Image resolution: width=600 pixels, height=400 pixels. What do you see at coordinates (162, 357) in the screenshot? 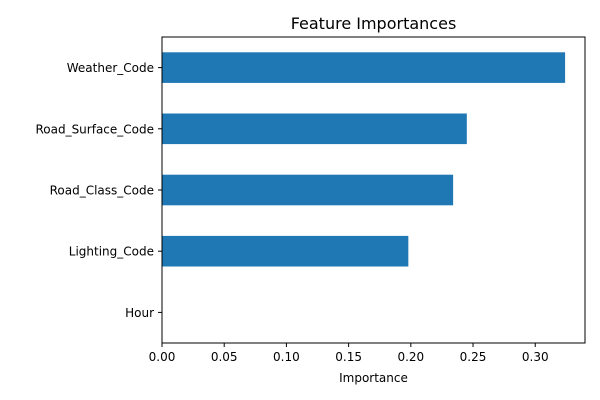
I see `x-tick-label: 0.00` at bounding box center [162, 357].